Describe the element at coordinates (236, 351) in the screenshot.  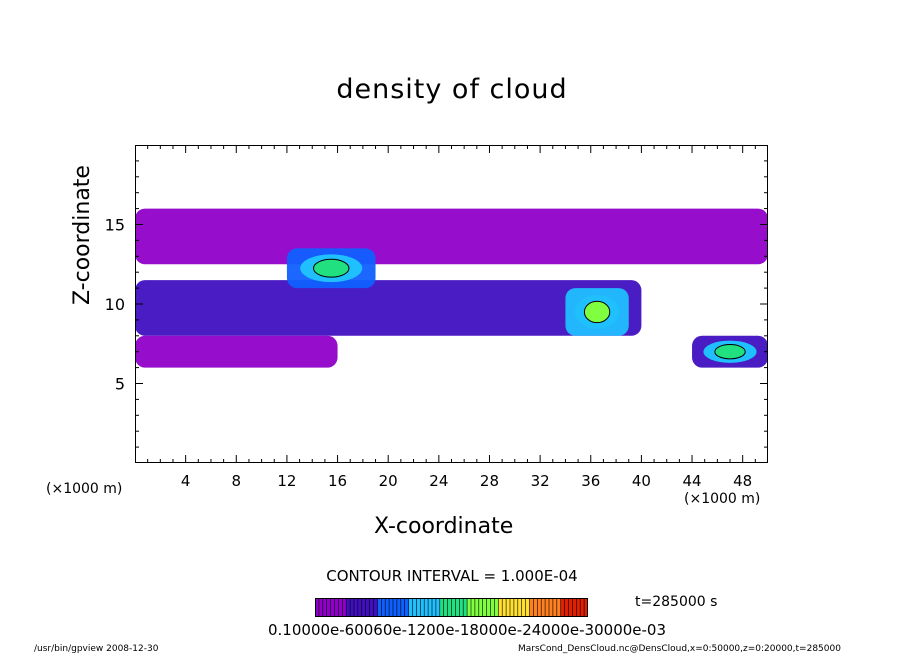
I see `contour-region-lower-band` at that location.